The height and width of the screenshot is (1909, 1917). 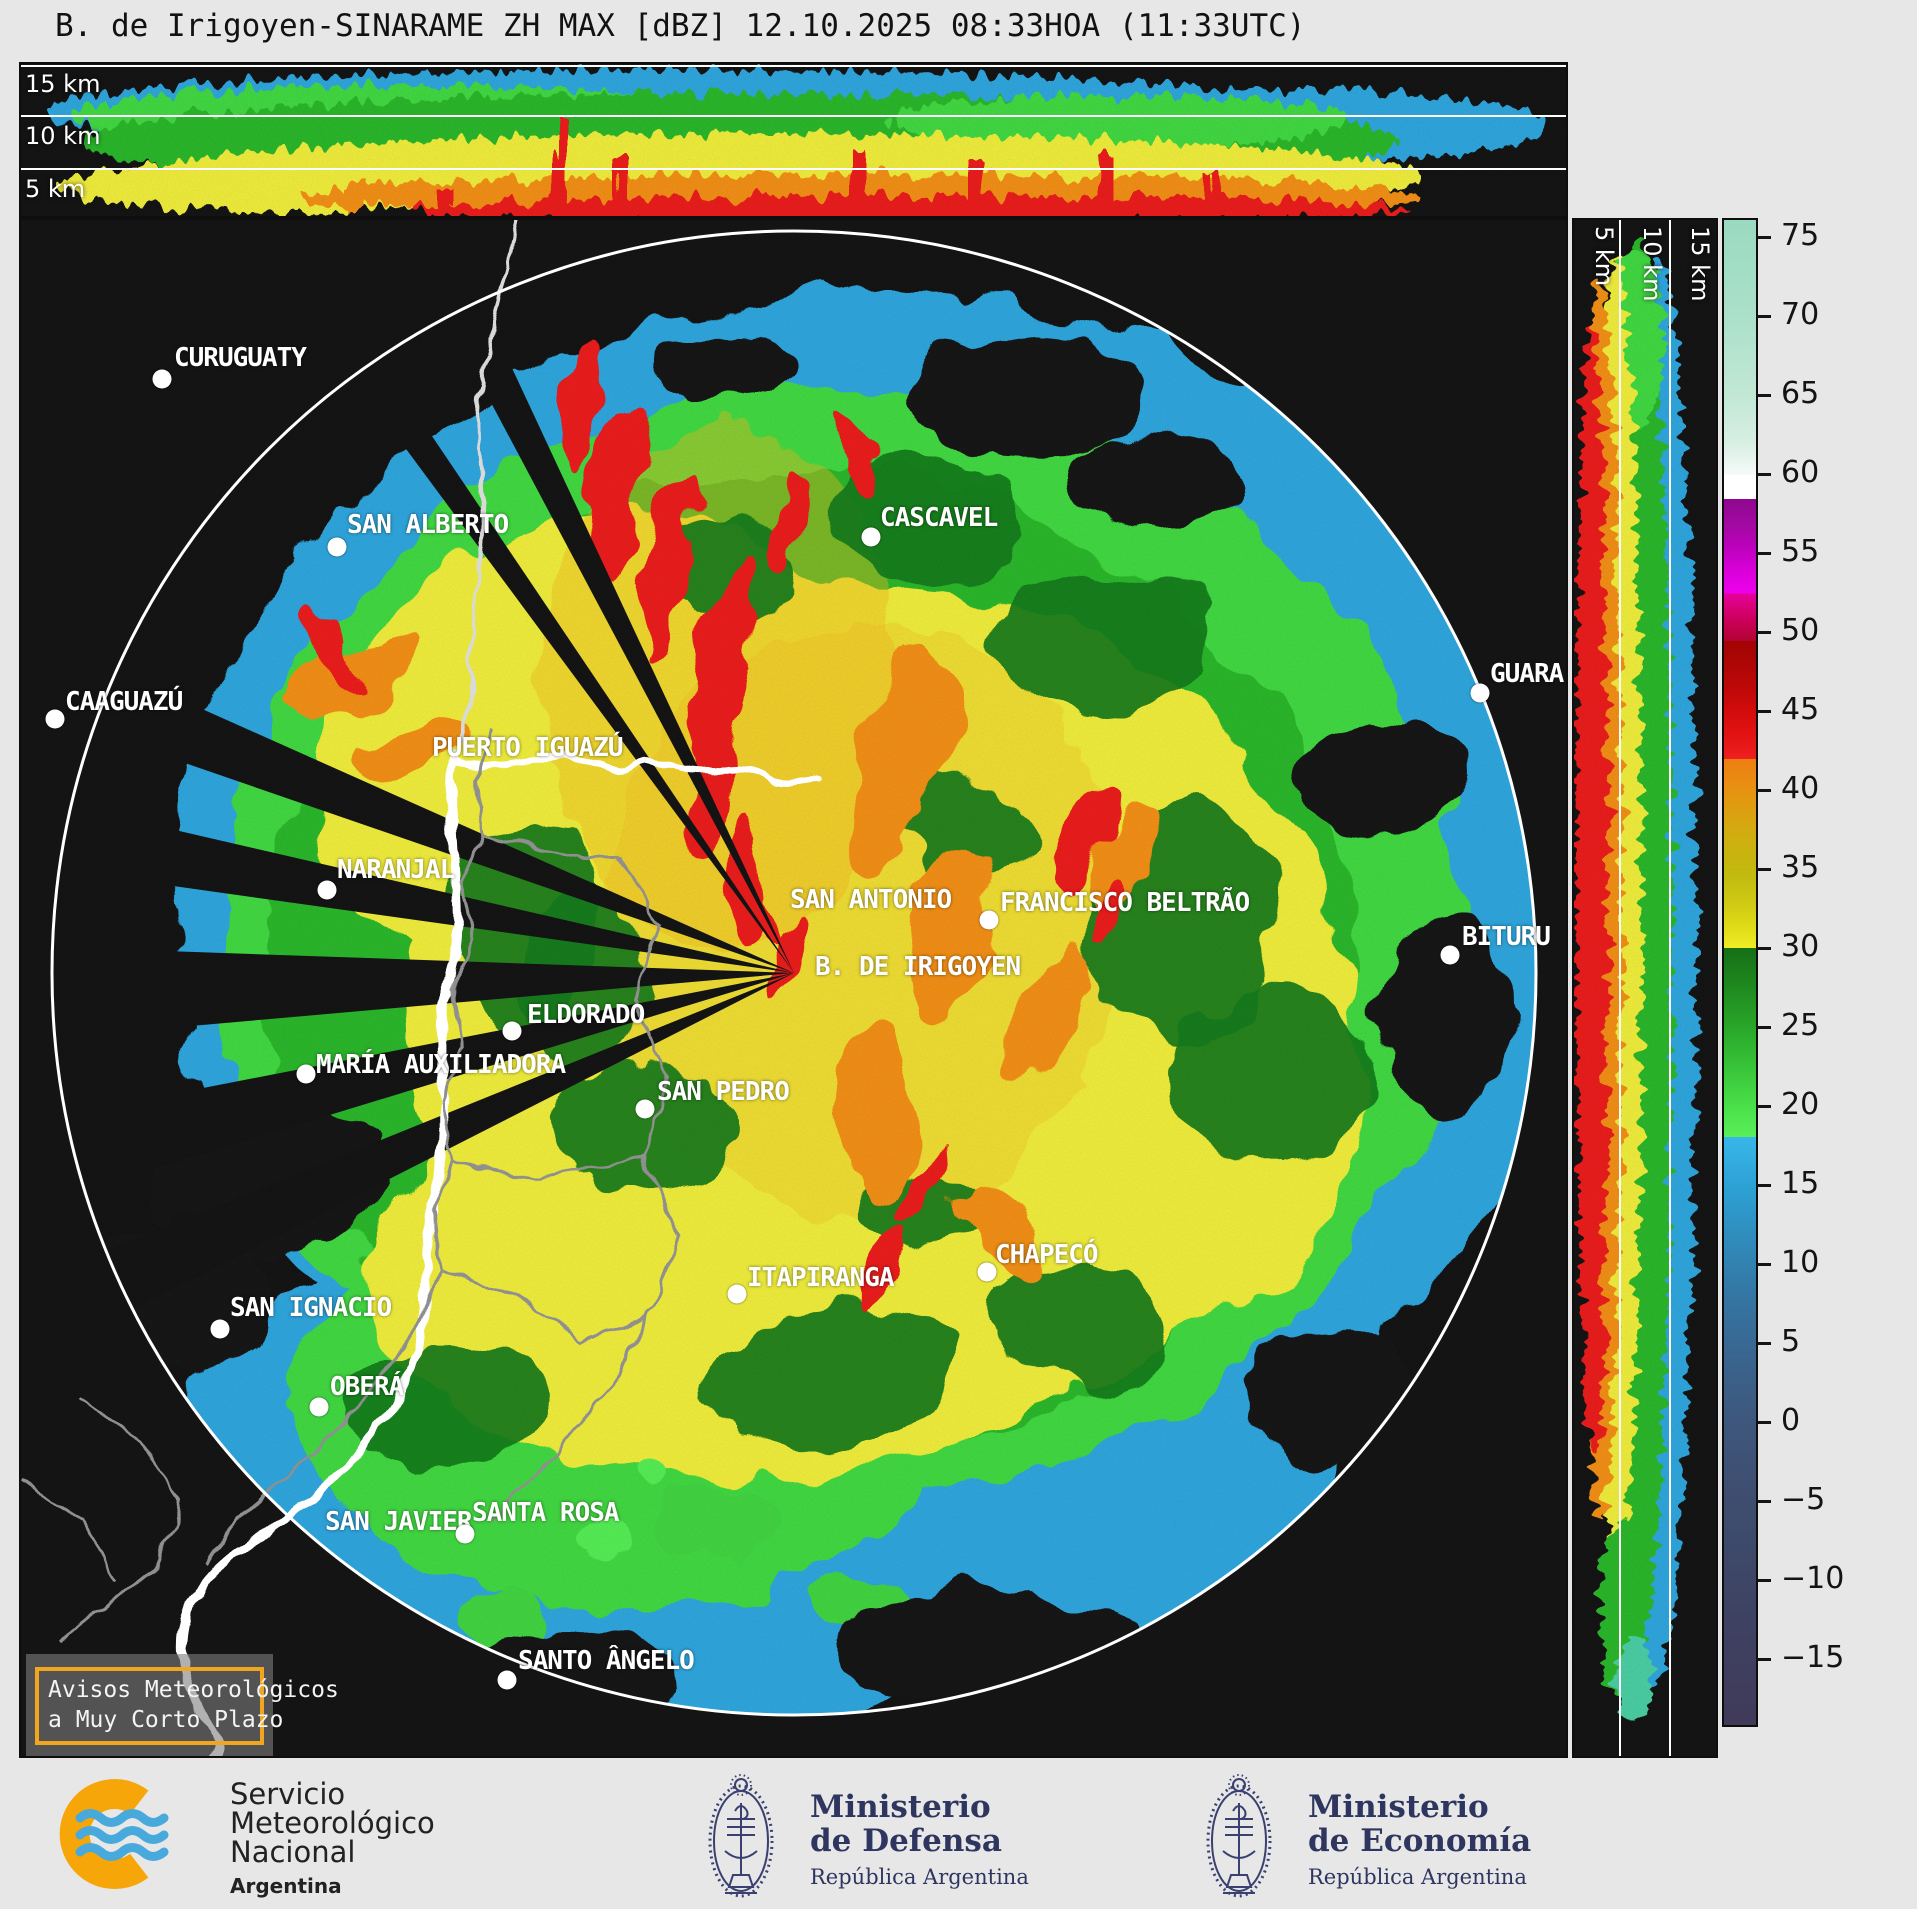 What do you see at coordinates (586, 1015) in the screenshot?
I see `city-label: ELDORADO` at bounding box center [586, 1015].